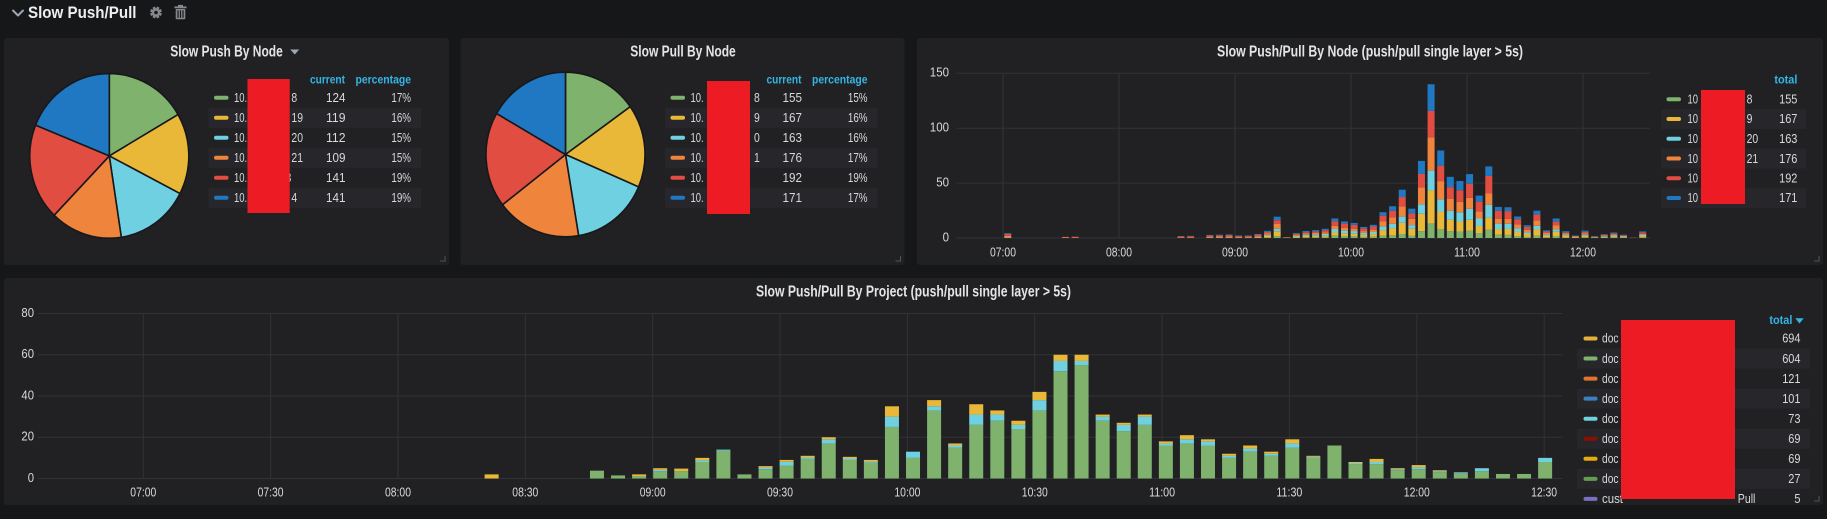 The height and width of the screenshot is (519, 1827). What do you see at coordinates (757, 158) in the screenshot?
I see `svg-text: 1` at bounding box center [757, 158].